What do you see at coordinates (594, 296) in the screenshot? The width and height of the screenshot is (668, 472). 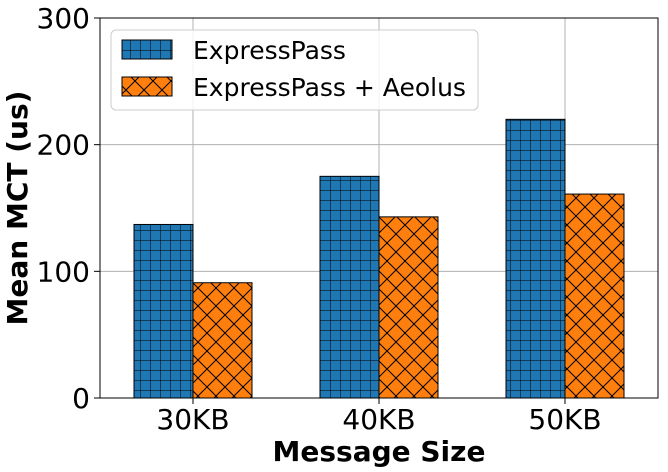 I see `bar-expresspass-aeolus-50kb` at bounding box center [594, 296].